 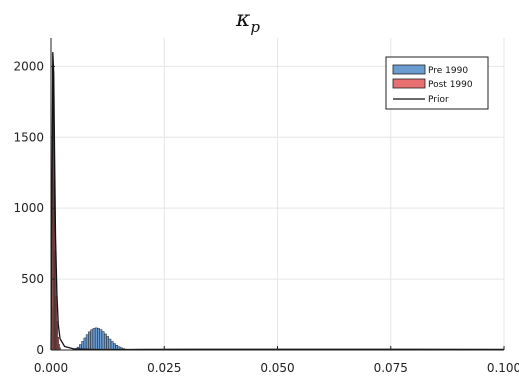 I want to click on x-axis-ticks: 0.000 0.025 0.050 0.075 0.100, so click(x=276, y=360).